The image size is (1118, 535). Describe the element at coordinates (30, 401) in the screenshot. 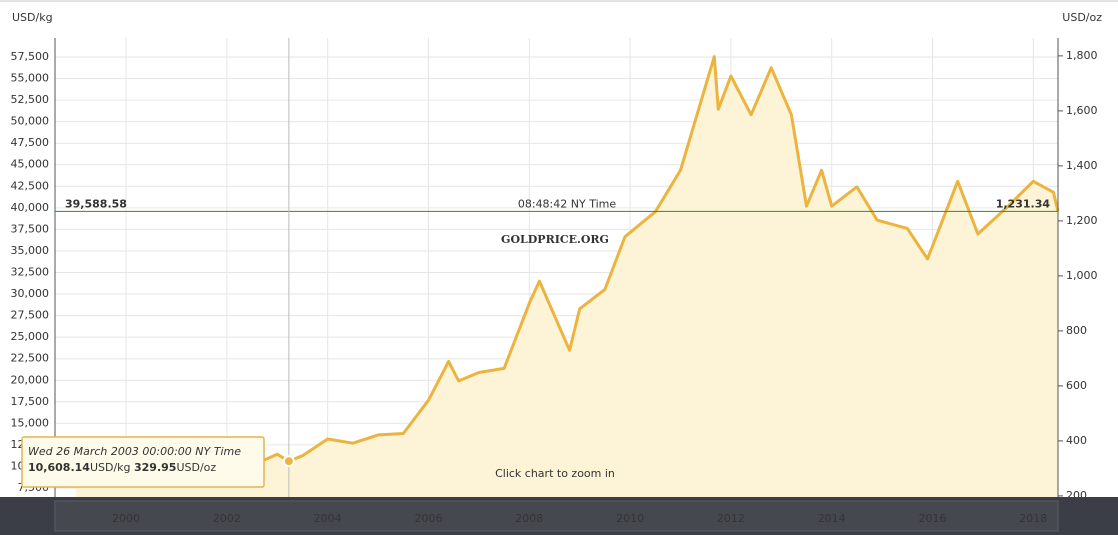

I see `y-tick-label: 17,500` at that location.